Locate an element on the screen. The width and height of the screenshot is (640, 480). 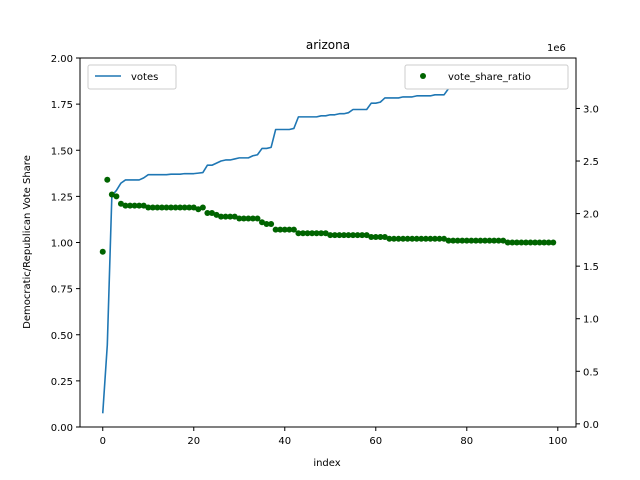
x-tick-label: 0 is located at coordinates (103, 441).